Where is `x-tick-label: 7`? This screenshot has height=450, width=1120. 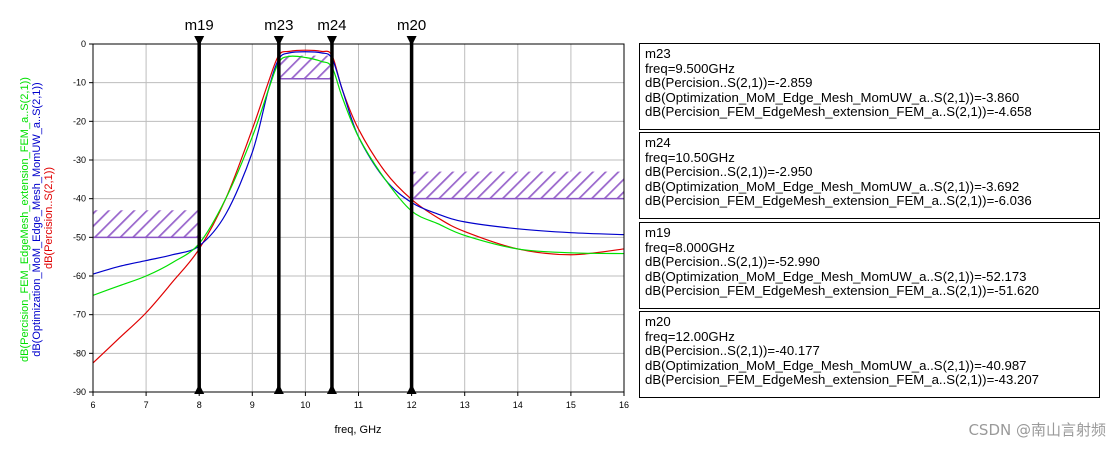 x-tick-label: 7 is located at coordinates (146, 405).